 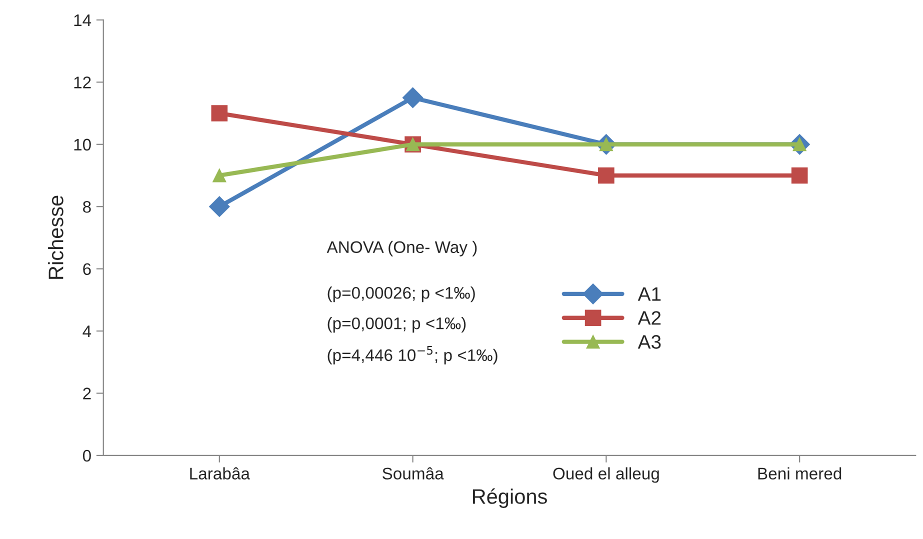 I want to click on annotation: ANOVA (One- Way ), so click(x=401, y=248).